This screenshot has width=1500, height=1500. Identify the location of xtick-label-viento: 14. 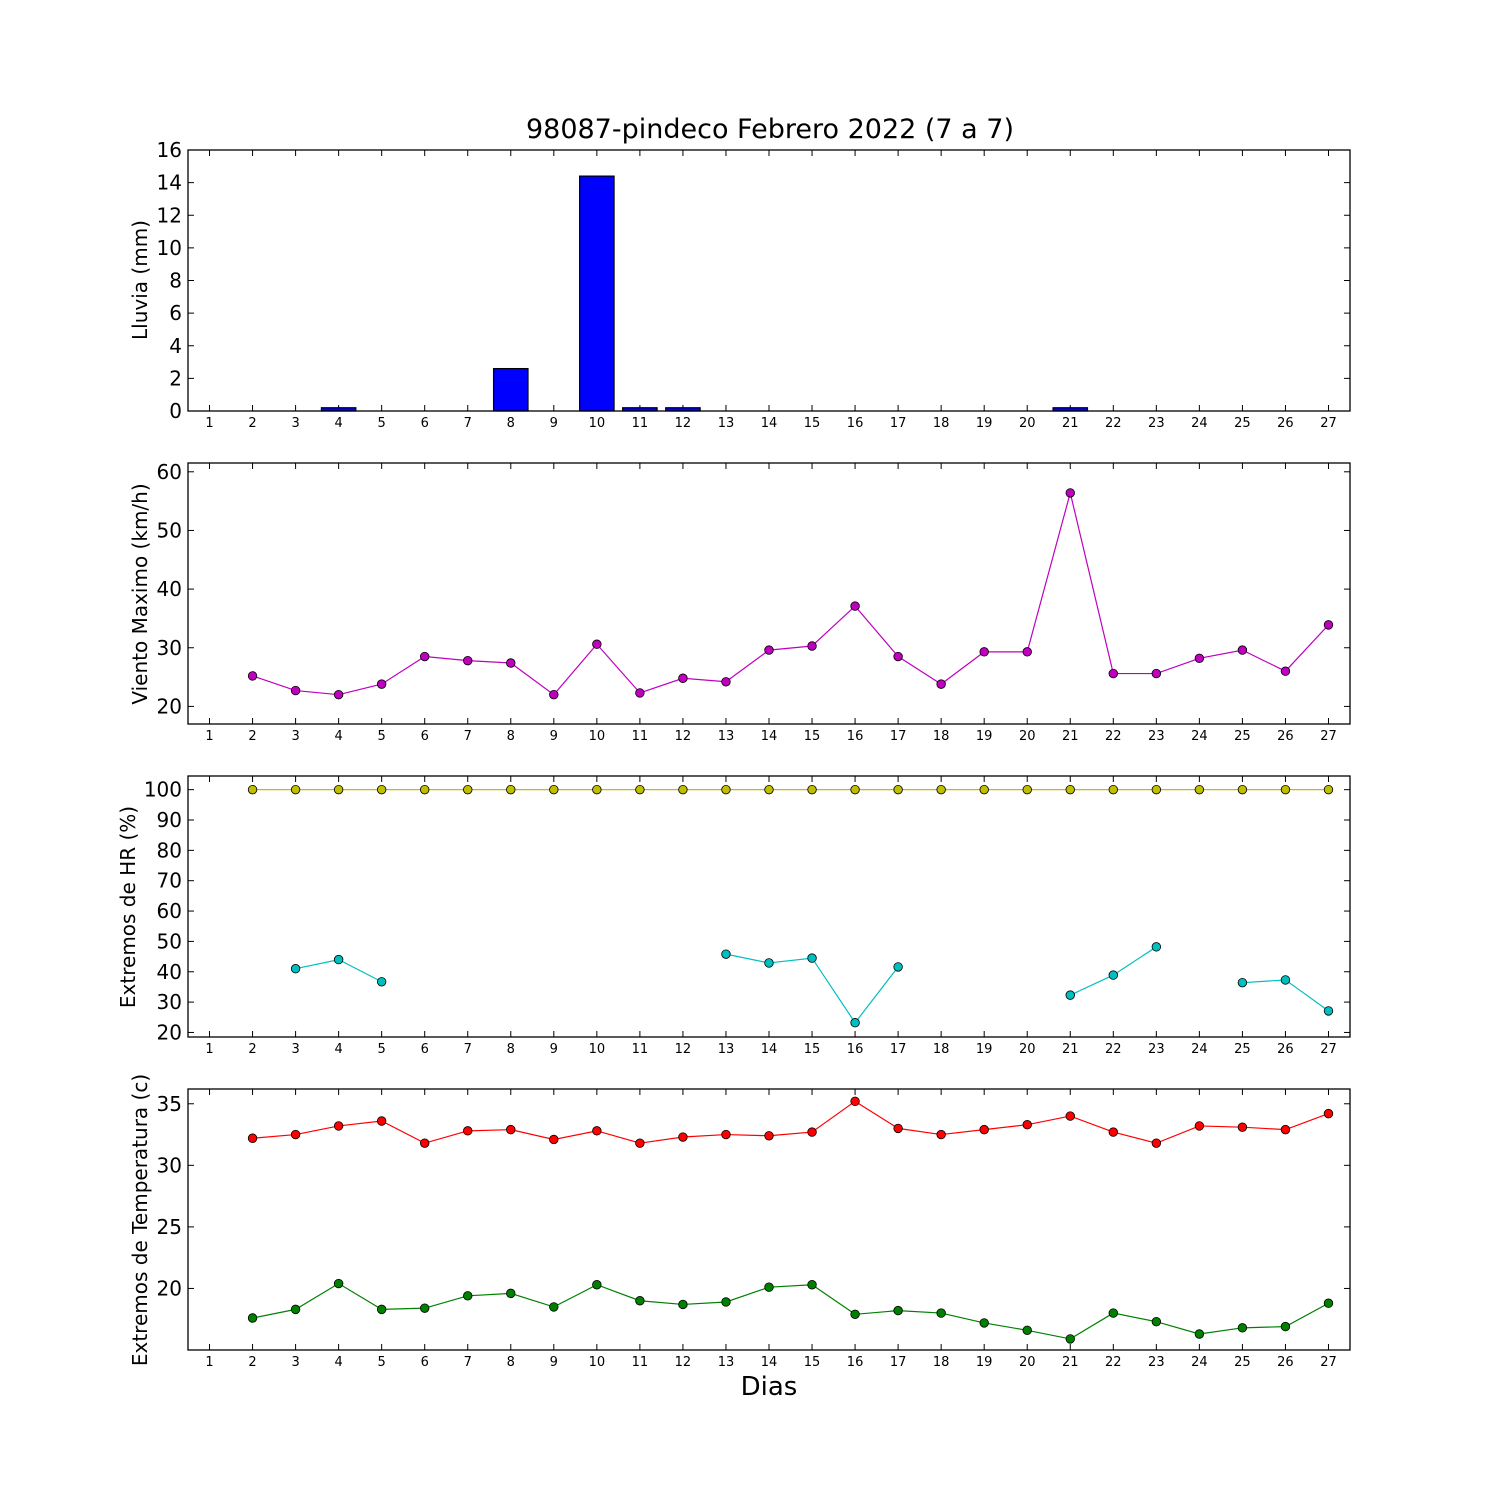
(769, 736).